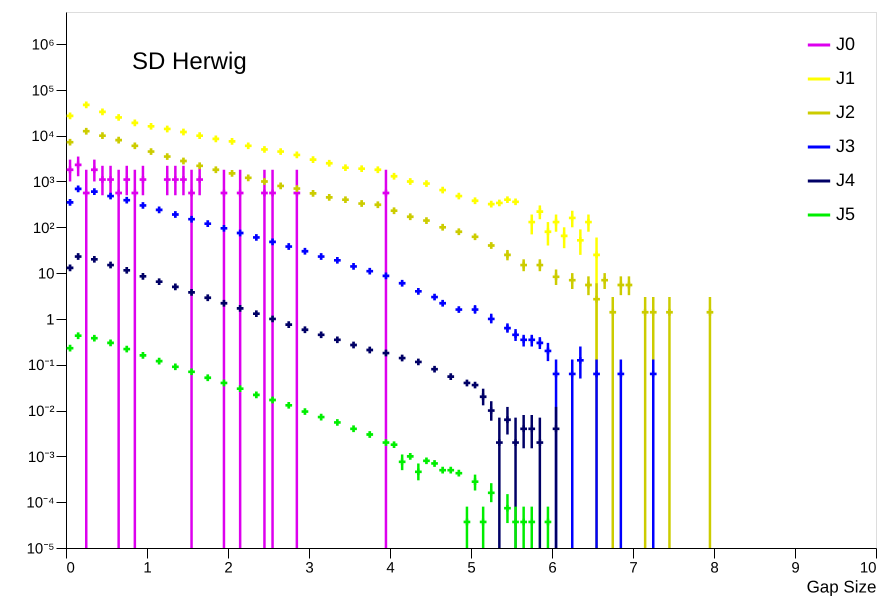  Describe the element at coordinates (40, 503) in the screenshot. I see `y-tick-label: 10⁻⁴` at that location.